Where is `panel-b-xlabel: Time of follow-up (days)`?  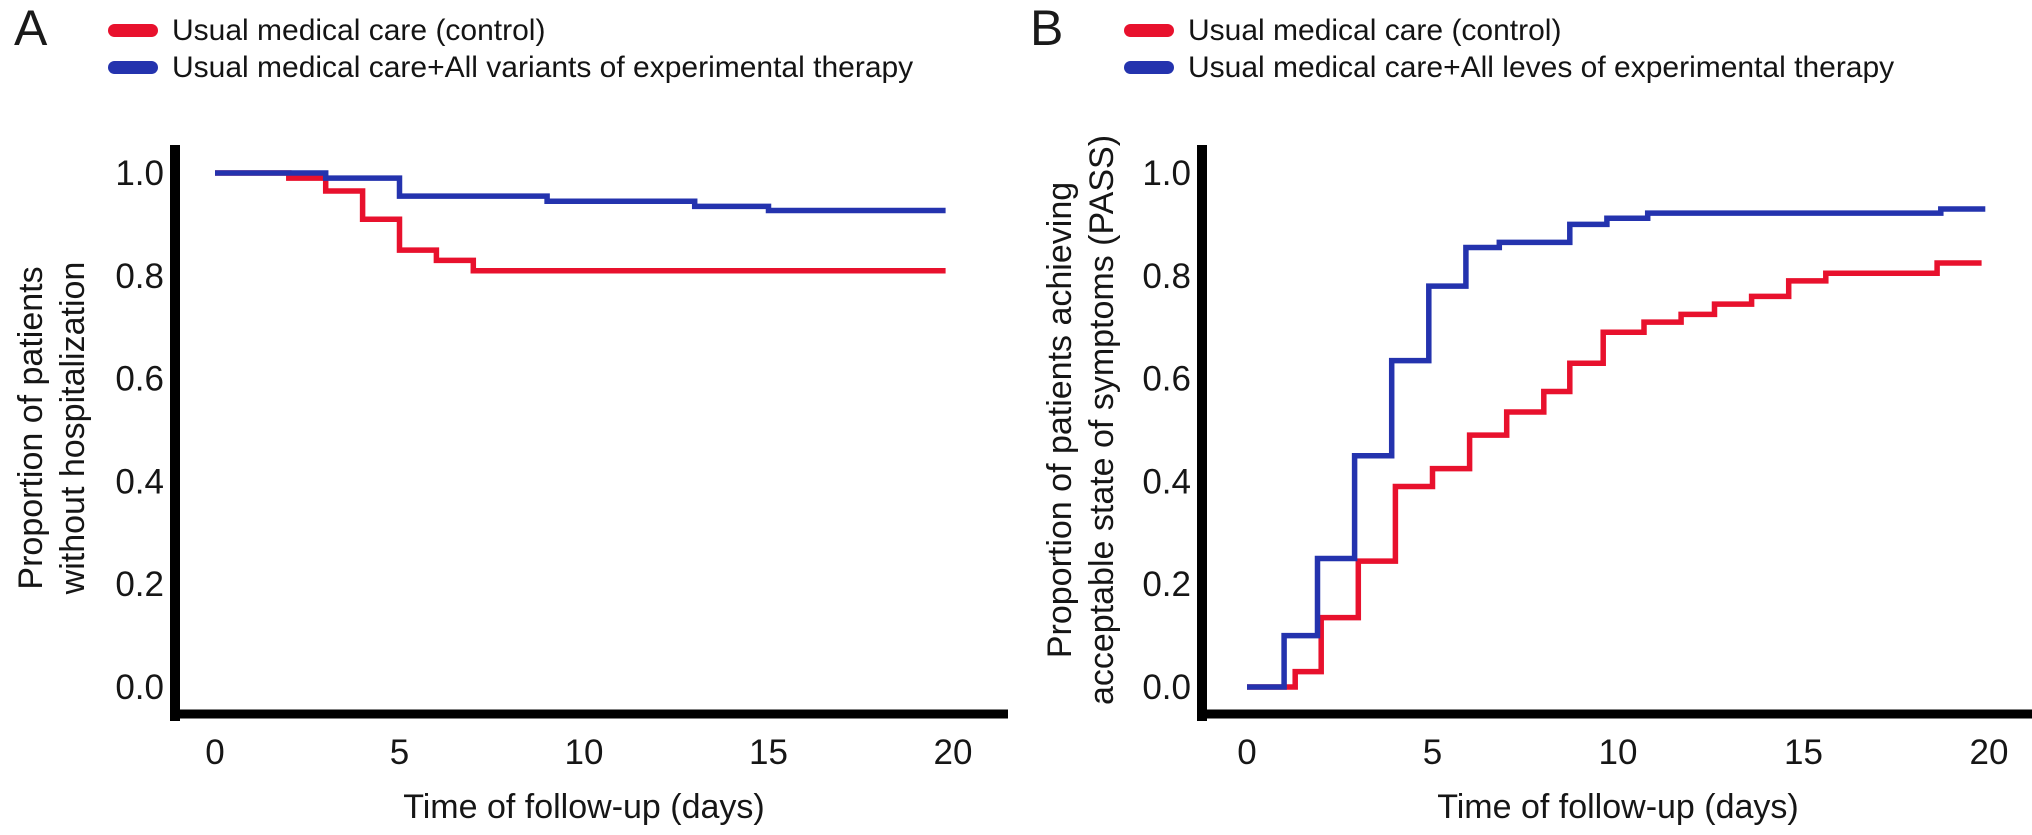
panel-b-xlabel: Time of follow-up (days) is located at coordinates (1618, 807).